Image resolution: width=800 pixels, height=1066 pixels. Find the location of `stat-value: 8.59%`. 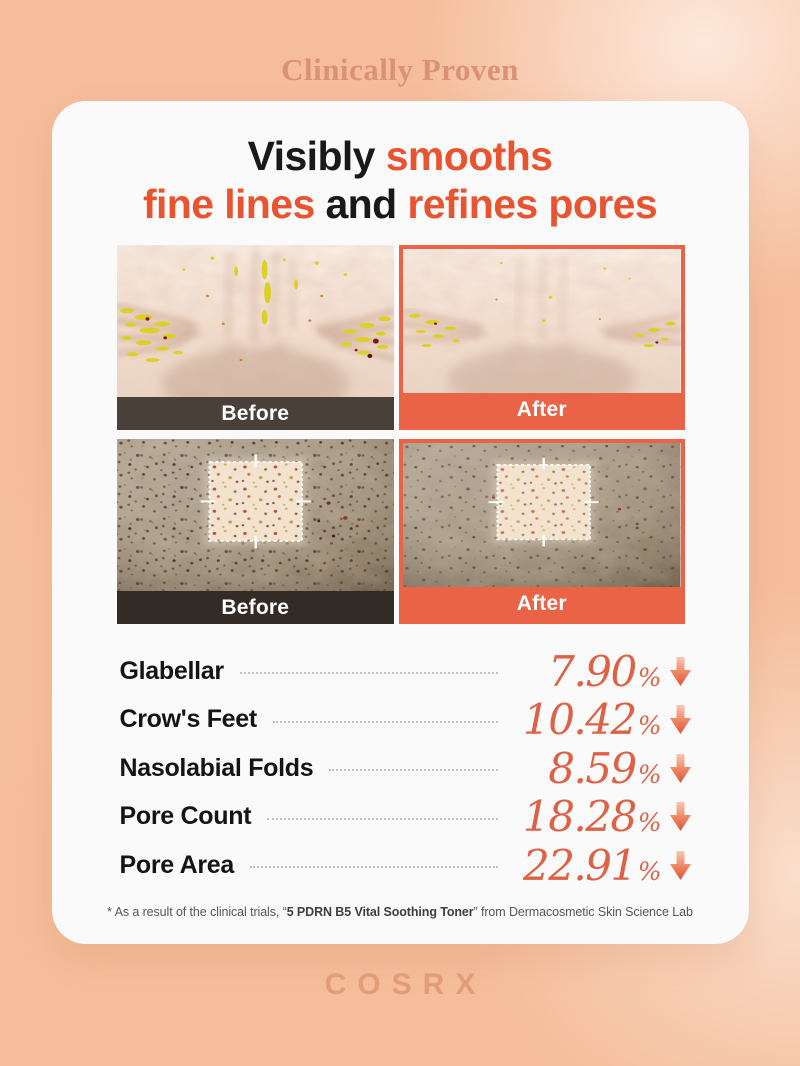

stat-value: 8.59% is located at coordinates (605, 768).